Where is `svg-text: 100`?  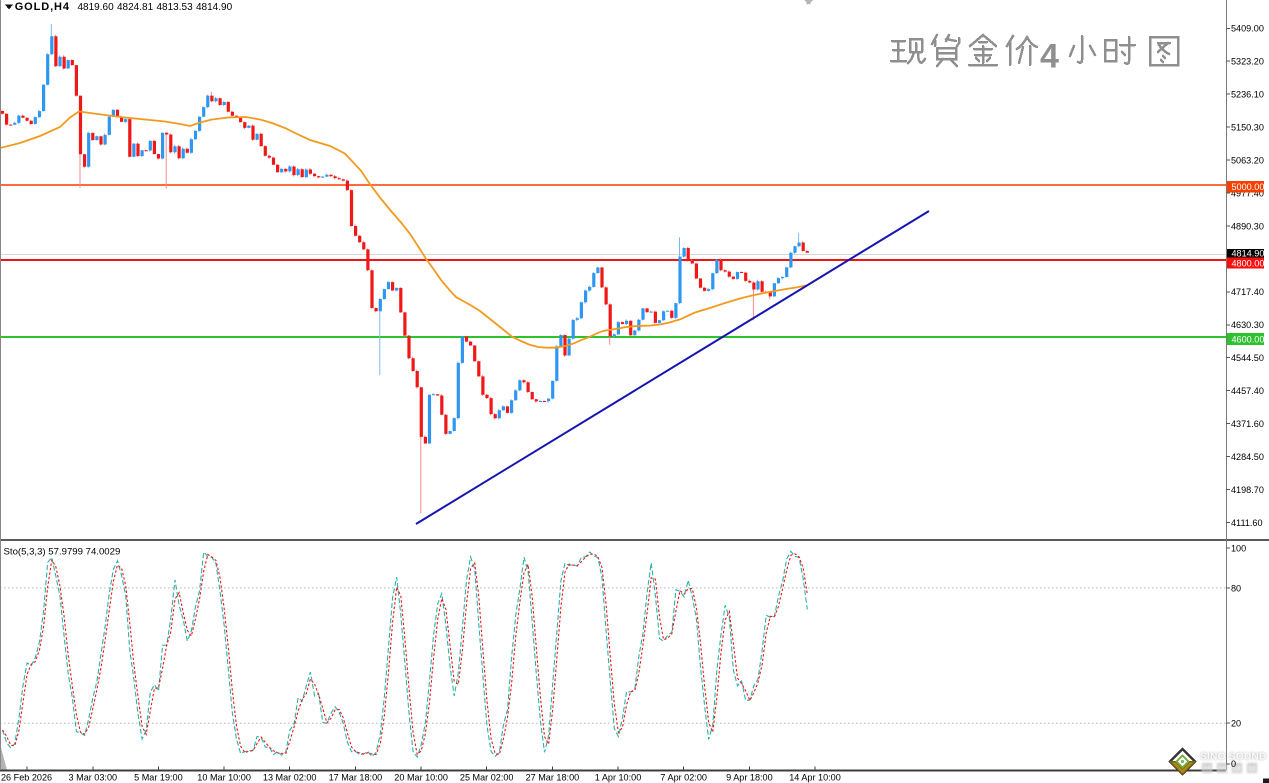 svg-text: 100 is located at coordinates (1238, 548).